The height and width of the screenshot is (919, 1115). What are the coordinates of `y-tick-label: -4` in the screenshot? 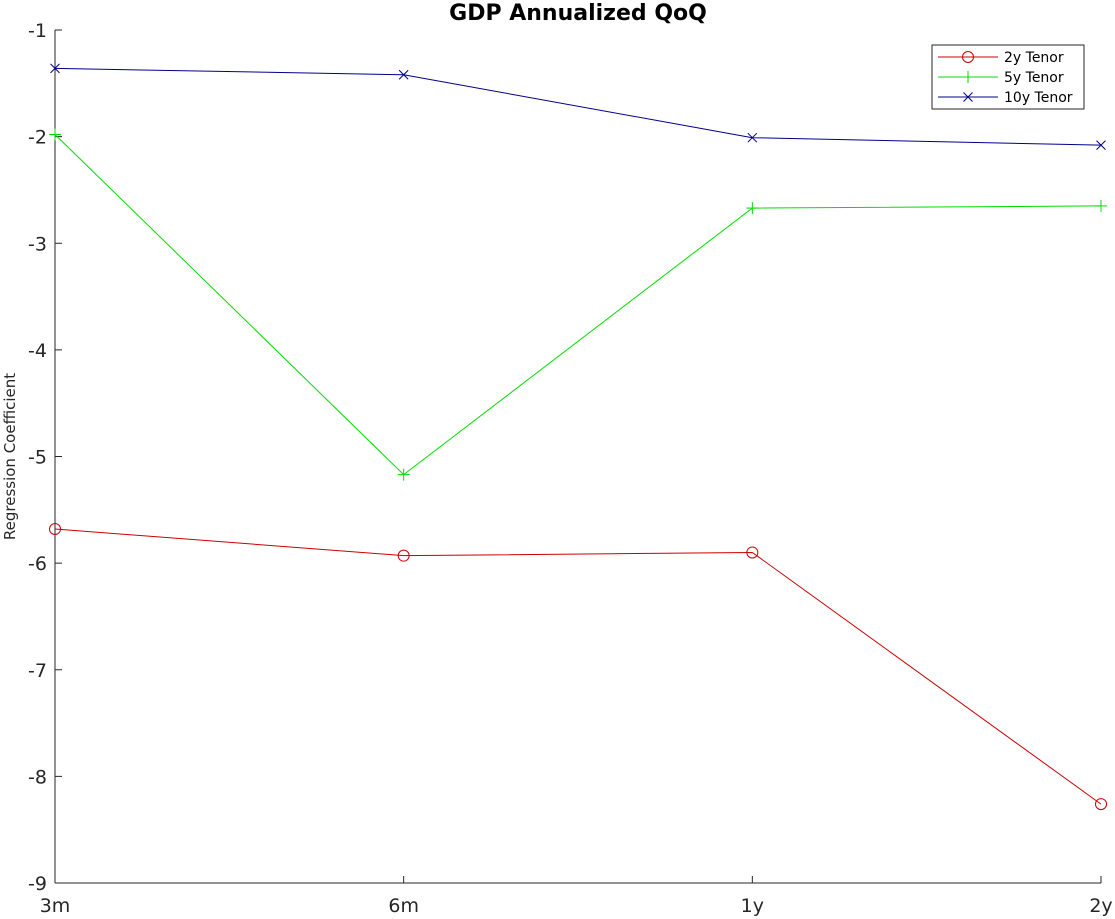 It's located at (37, 351).